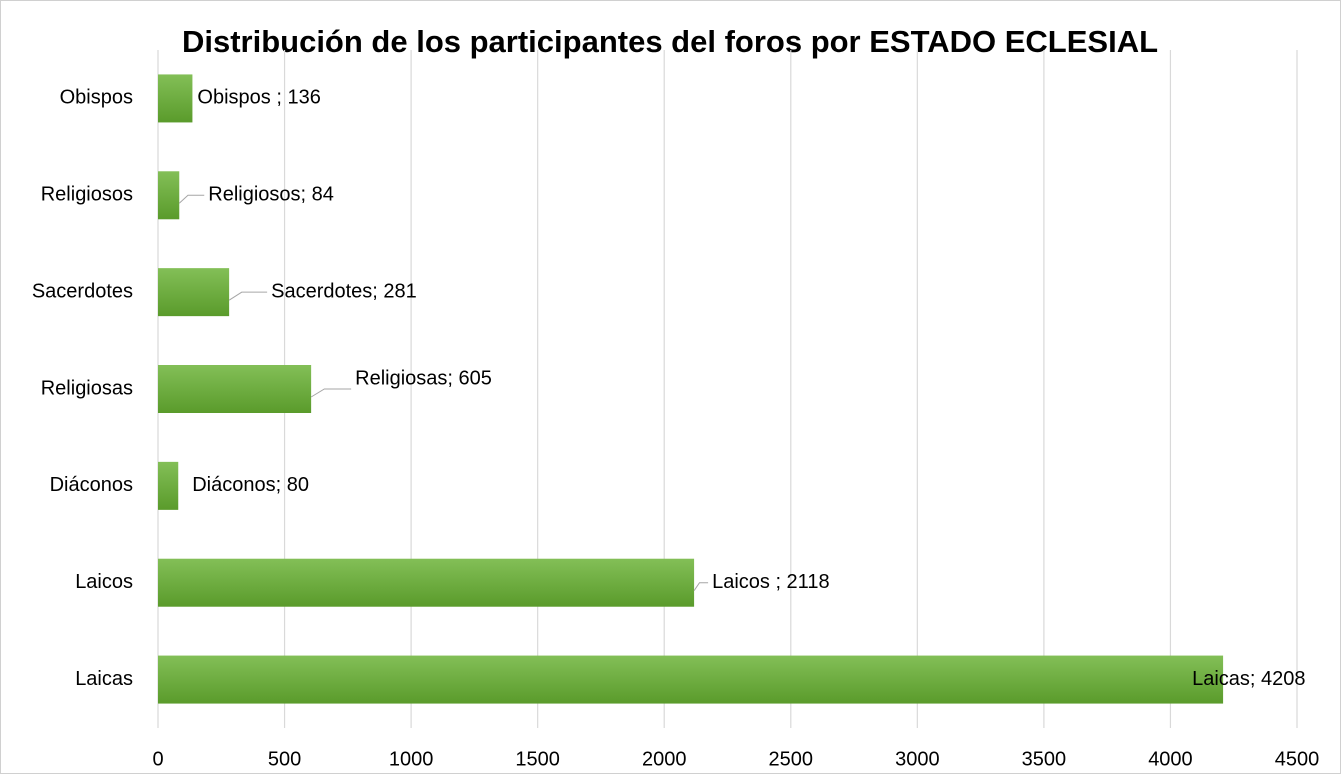 The height and width of the screenshot is (774, 1341). I want to click on y-tick-label: Religiosos, so click(87, 195).